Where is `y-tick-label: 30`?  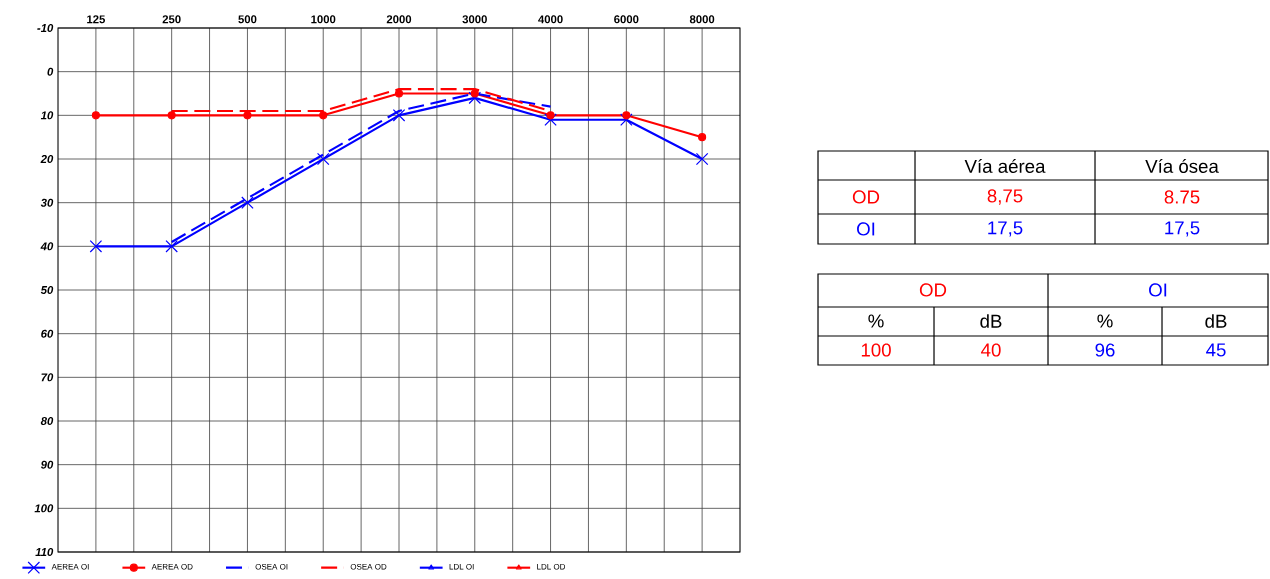
y-tick-label: 30 is located at coordinates (47, 202).